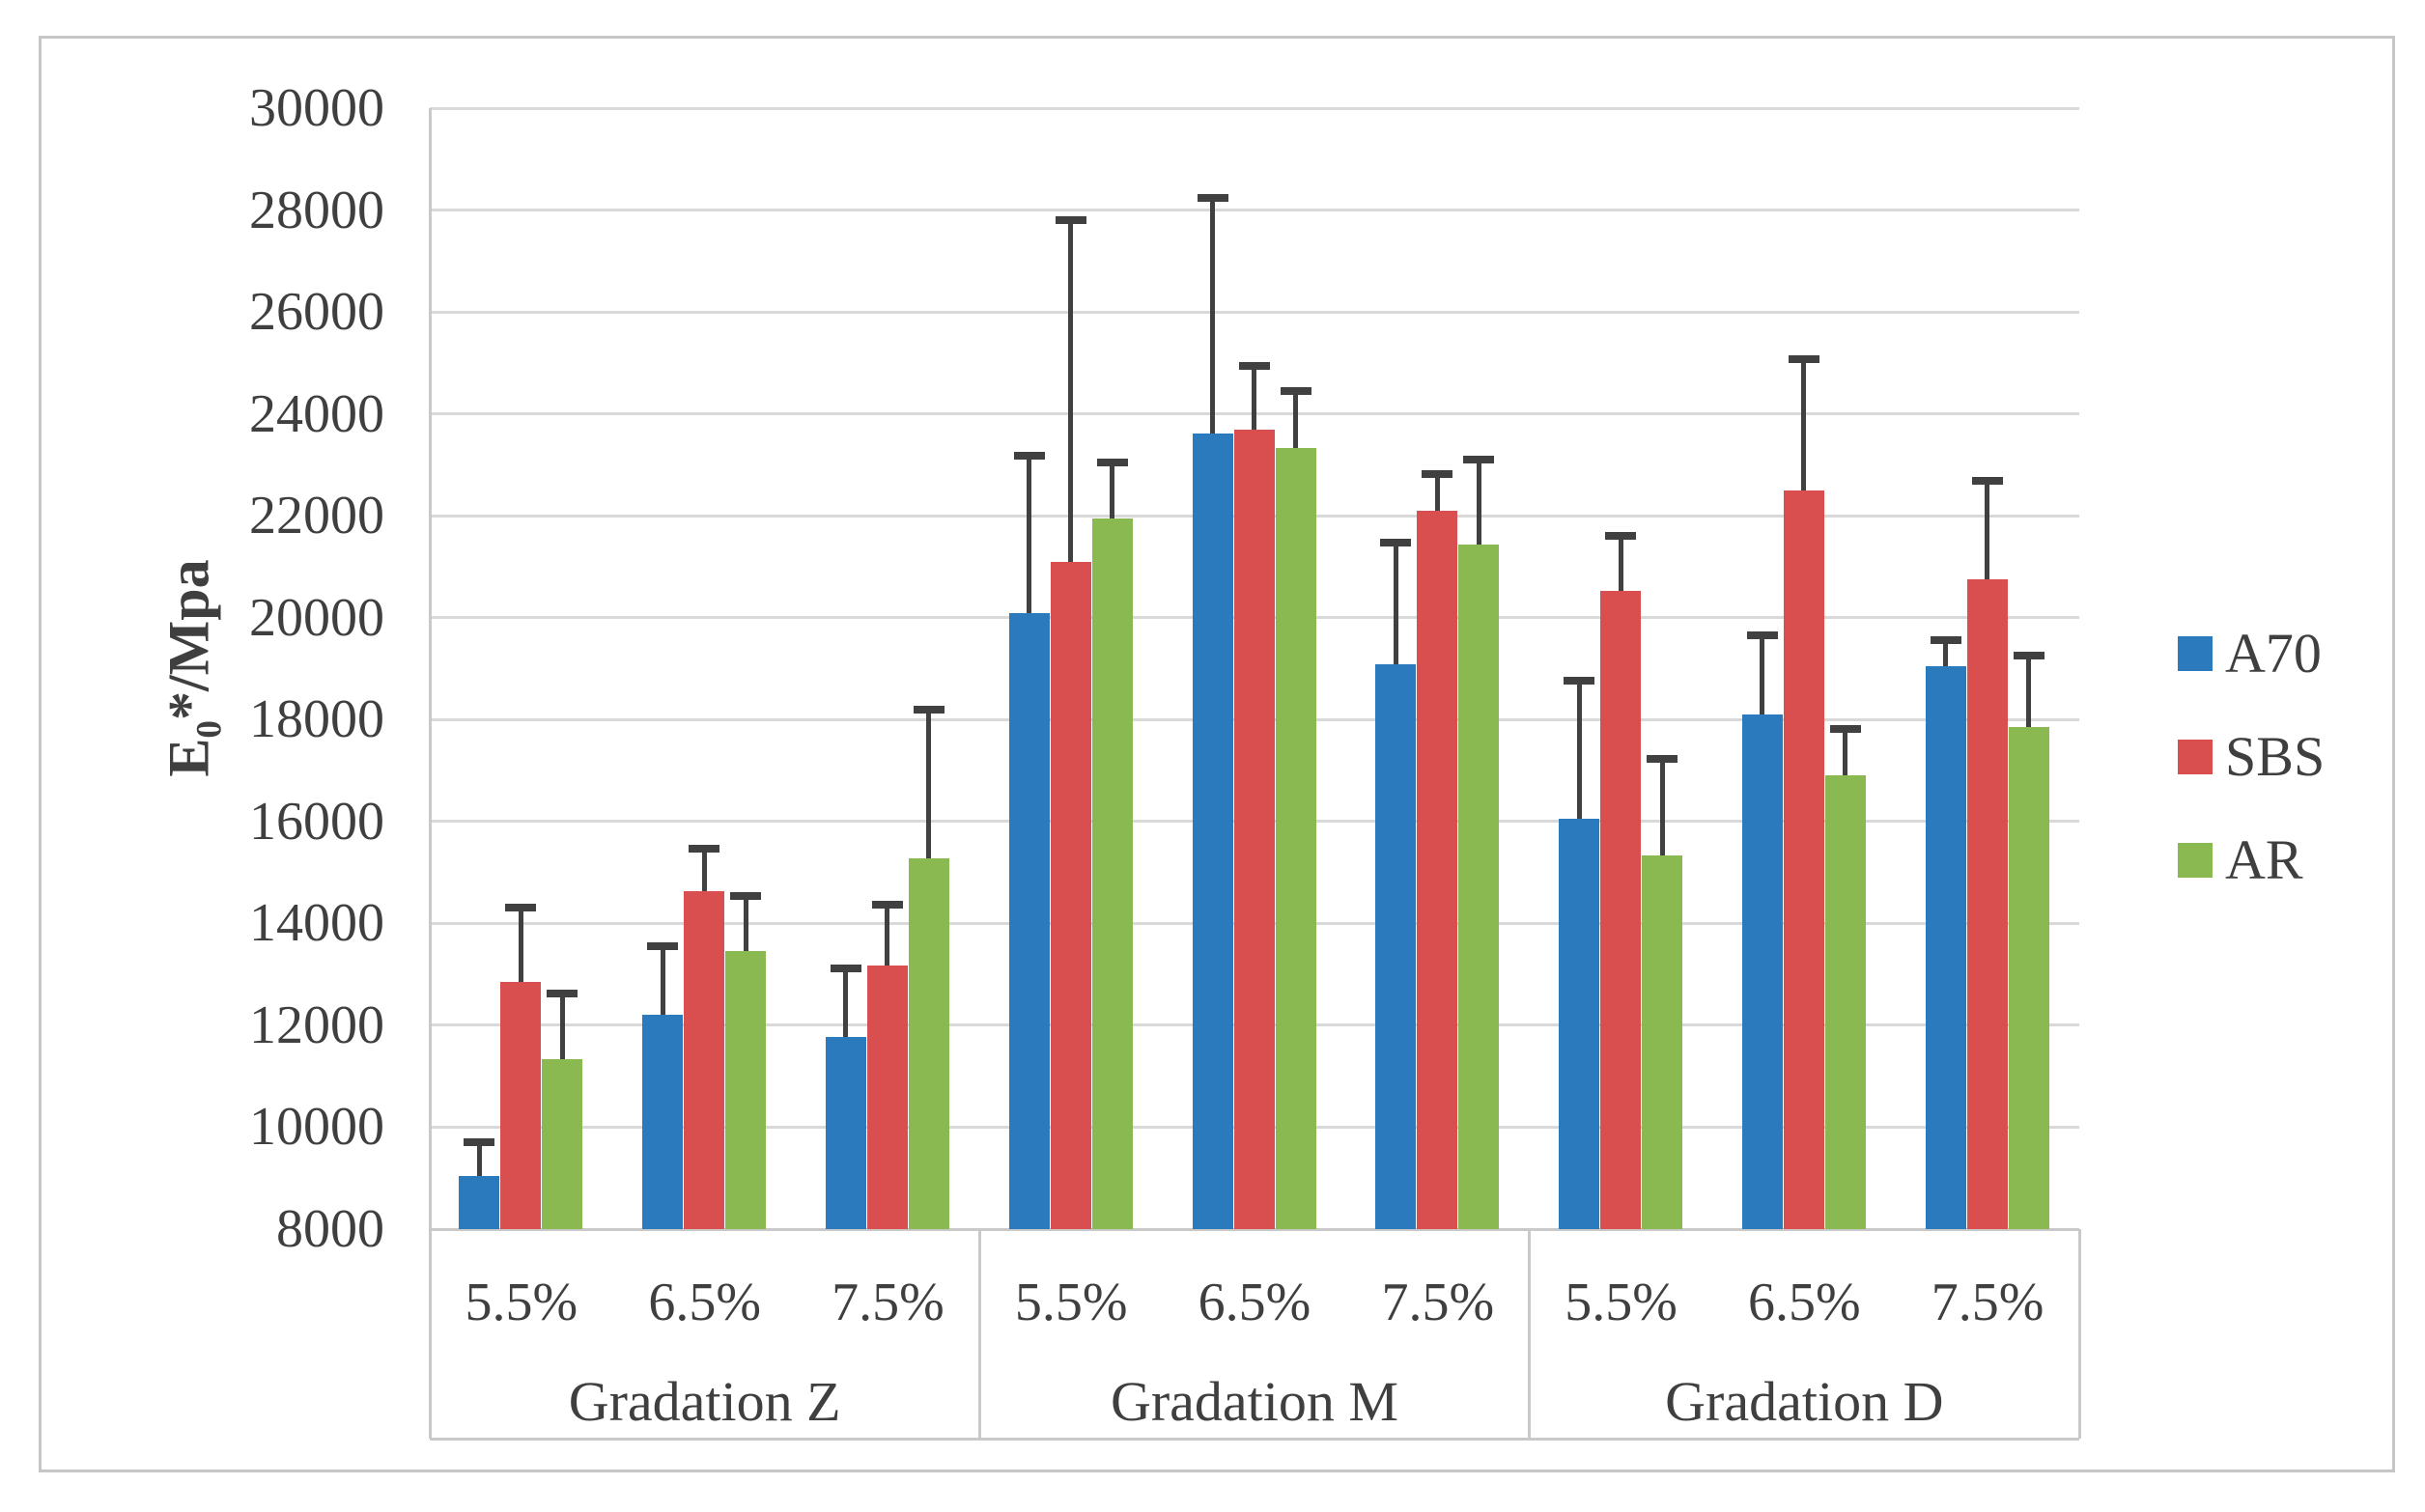 The width and height of the screenshot is (2425, 1512). I want to click on bar-ar-z-7.5, so click(928, 1043).